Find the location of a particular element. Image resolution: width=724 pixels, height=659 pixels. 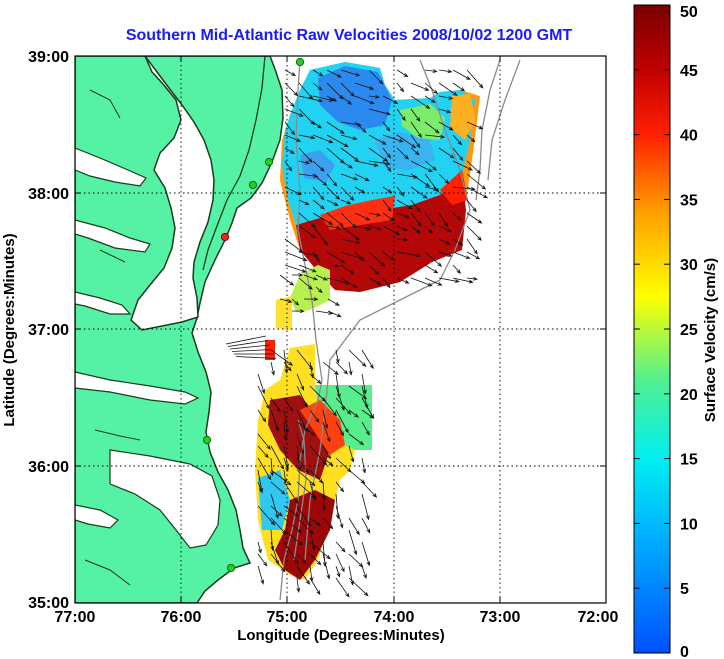

station-marker is located at coordinates (253, 185).